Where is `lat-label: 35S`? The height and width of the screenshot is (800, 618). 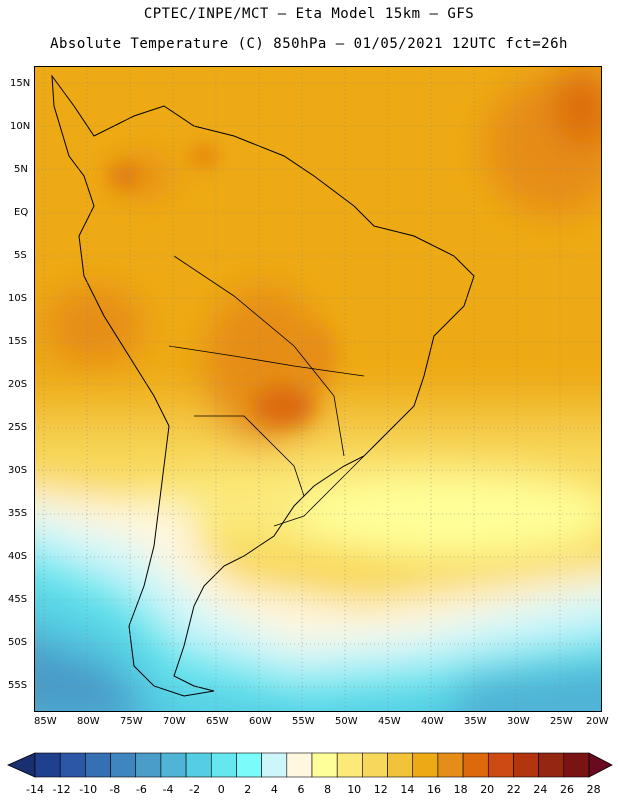
lat-label: 35S is located at coordinates (18, 513).